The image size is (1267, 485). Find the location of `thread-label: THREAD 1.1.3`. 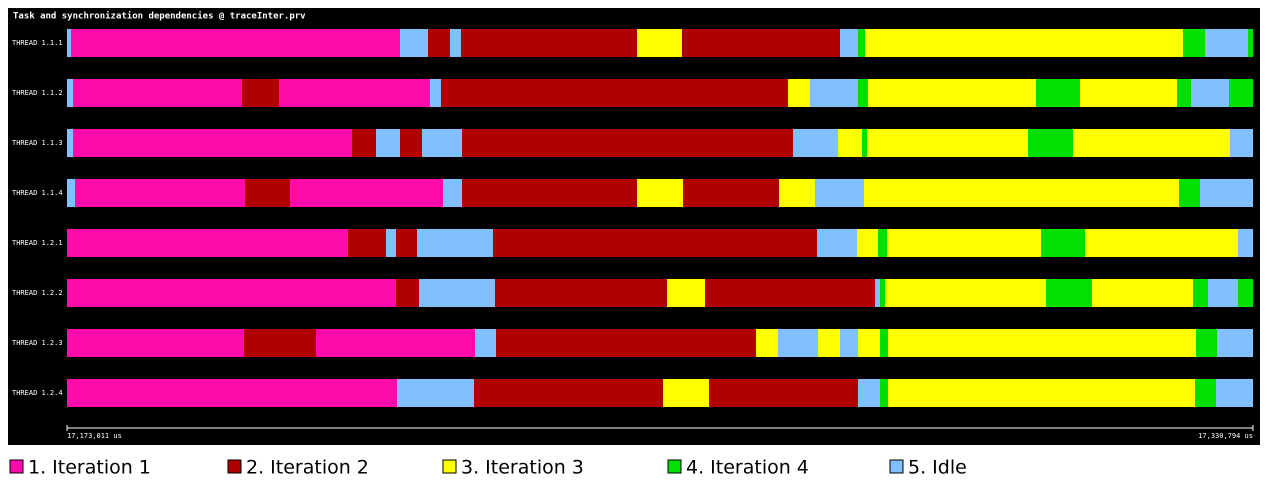

thread-label: THREAD 1.1.3 is located at coordinates (37, 143).